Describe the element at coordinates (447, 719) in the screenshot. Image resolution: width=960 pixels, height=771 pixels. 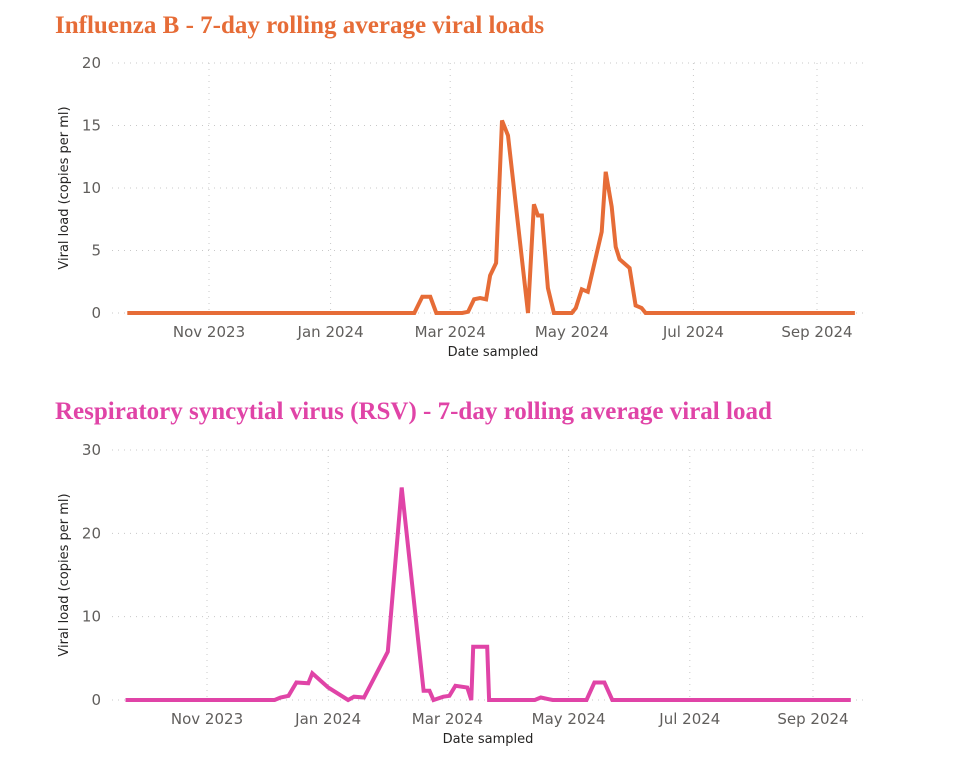
I see `rsv-x-tick-label: Mar 2024` at that location.